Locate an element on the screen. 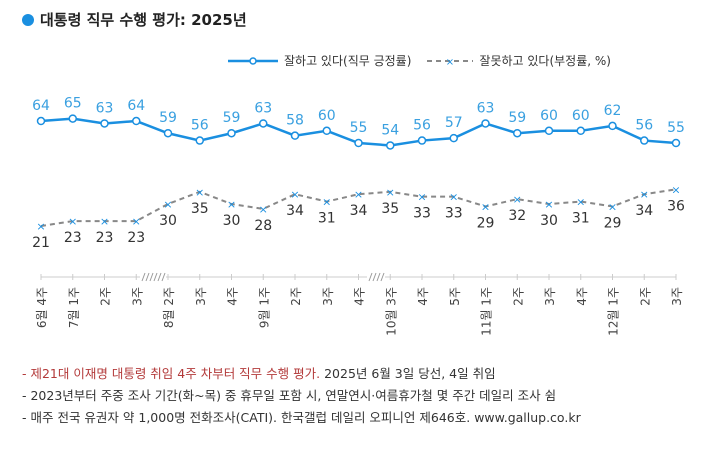 This screenshot has width=720, height=454. approve-data-label: 65 is located at coordinates (73, 104).